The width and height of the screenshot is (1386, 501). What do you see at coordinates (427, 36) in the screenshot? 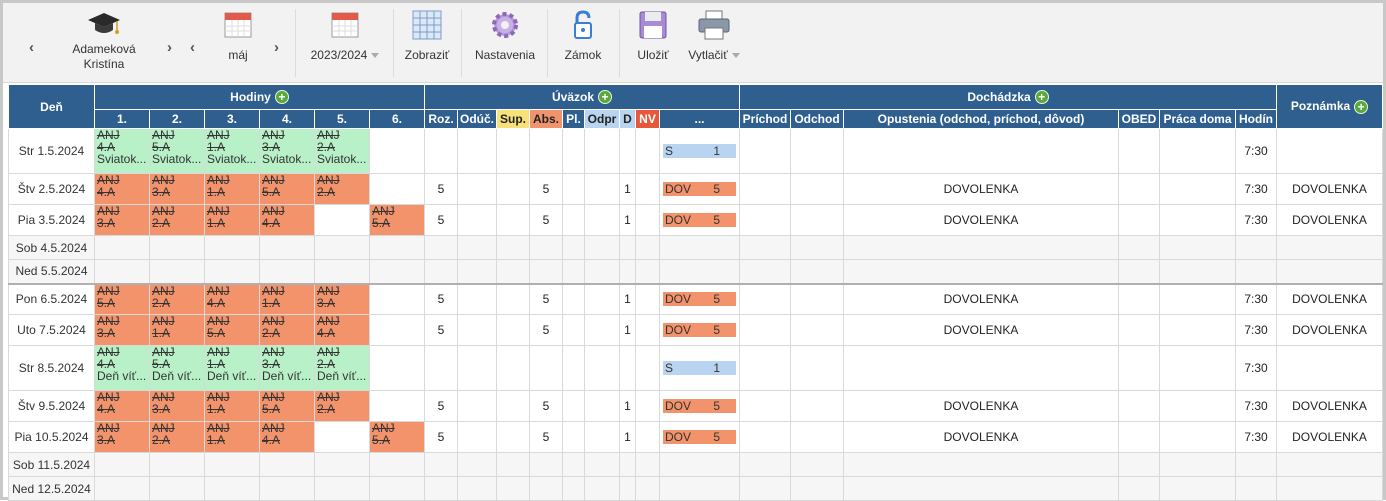
I see `zobrazit-button: Zobraziť` at bounding box center [427, 36].